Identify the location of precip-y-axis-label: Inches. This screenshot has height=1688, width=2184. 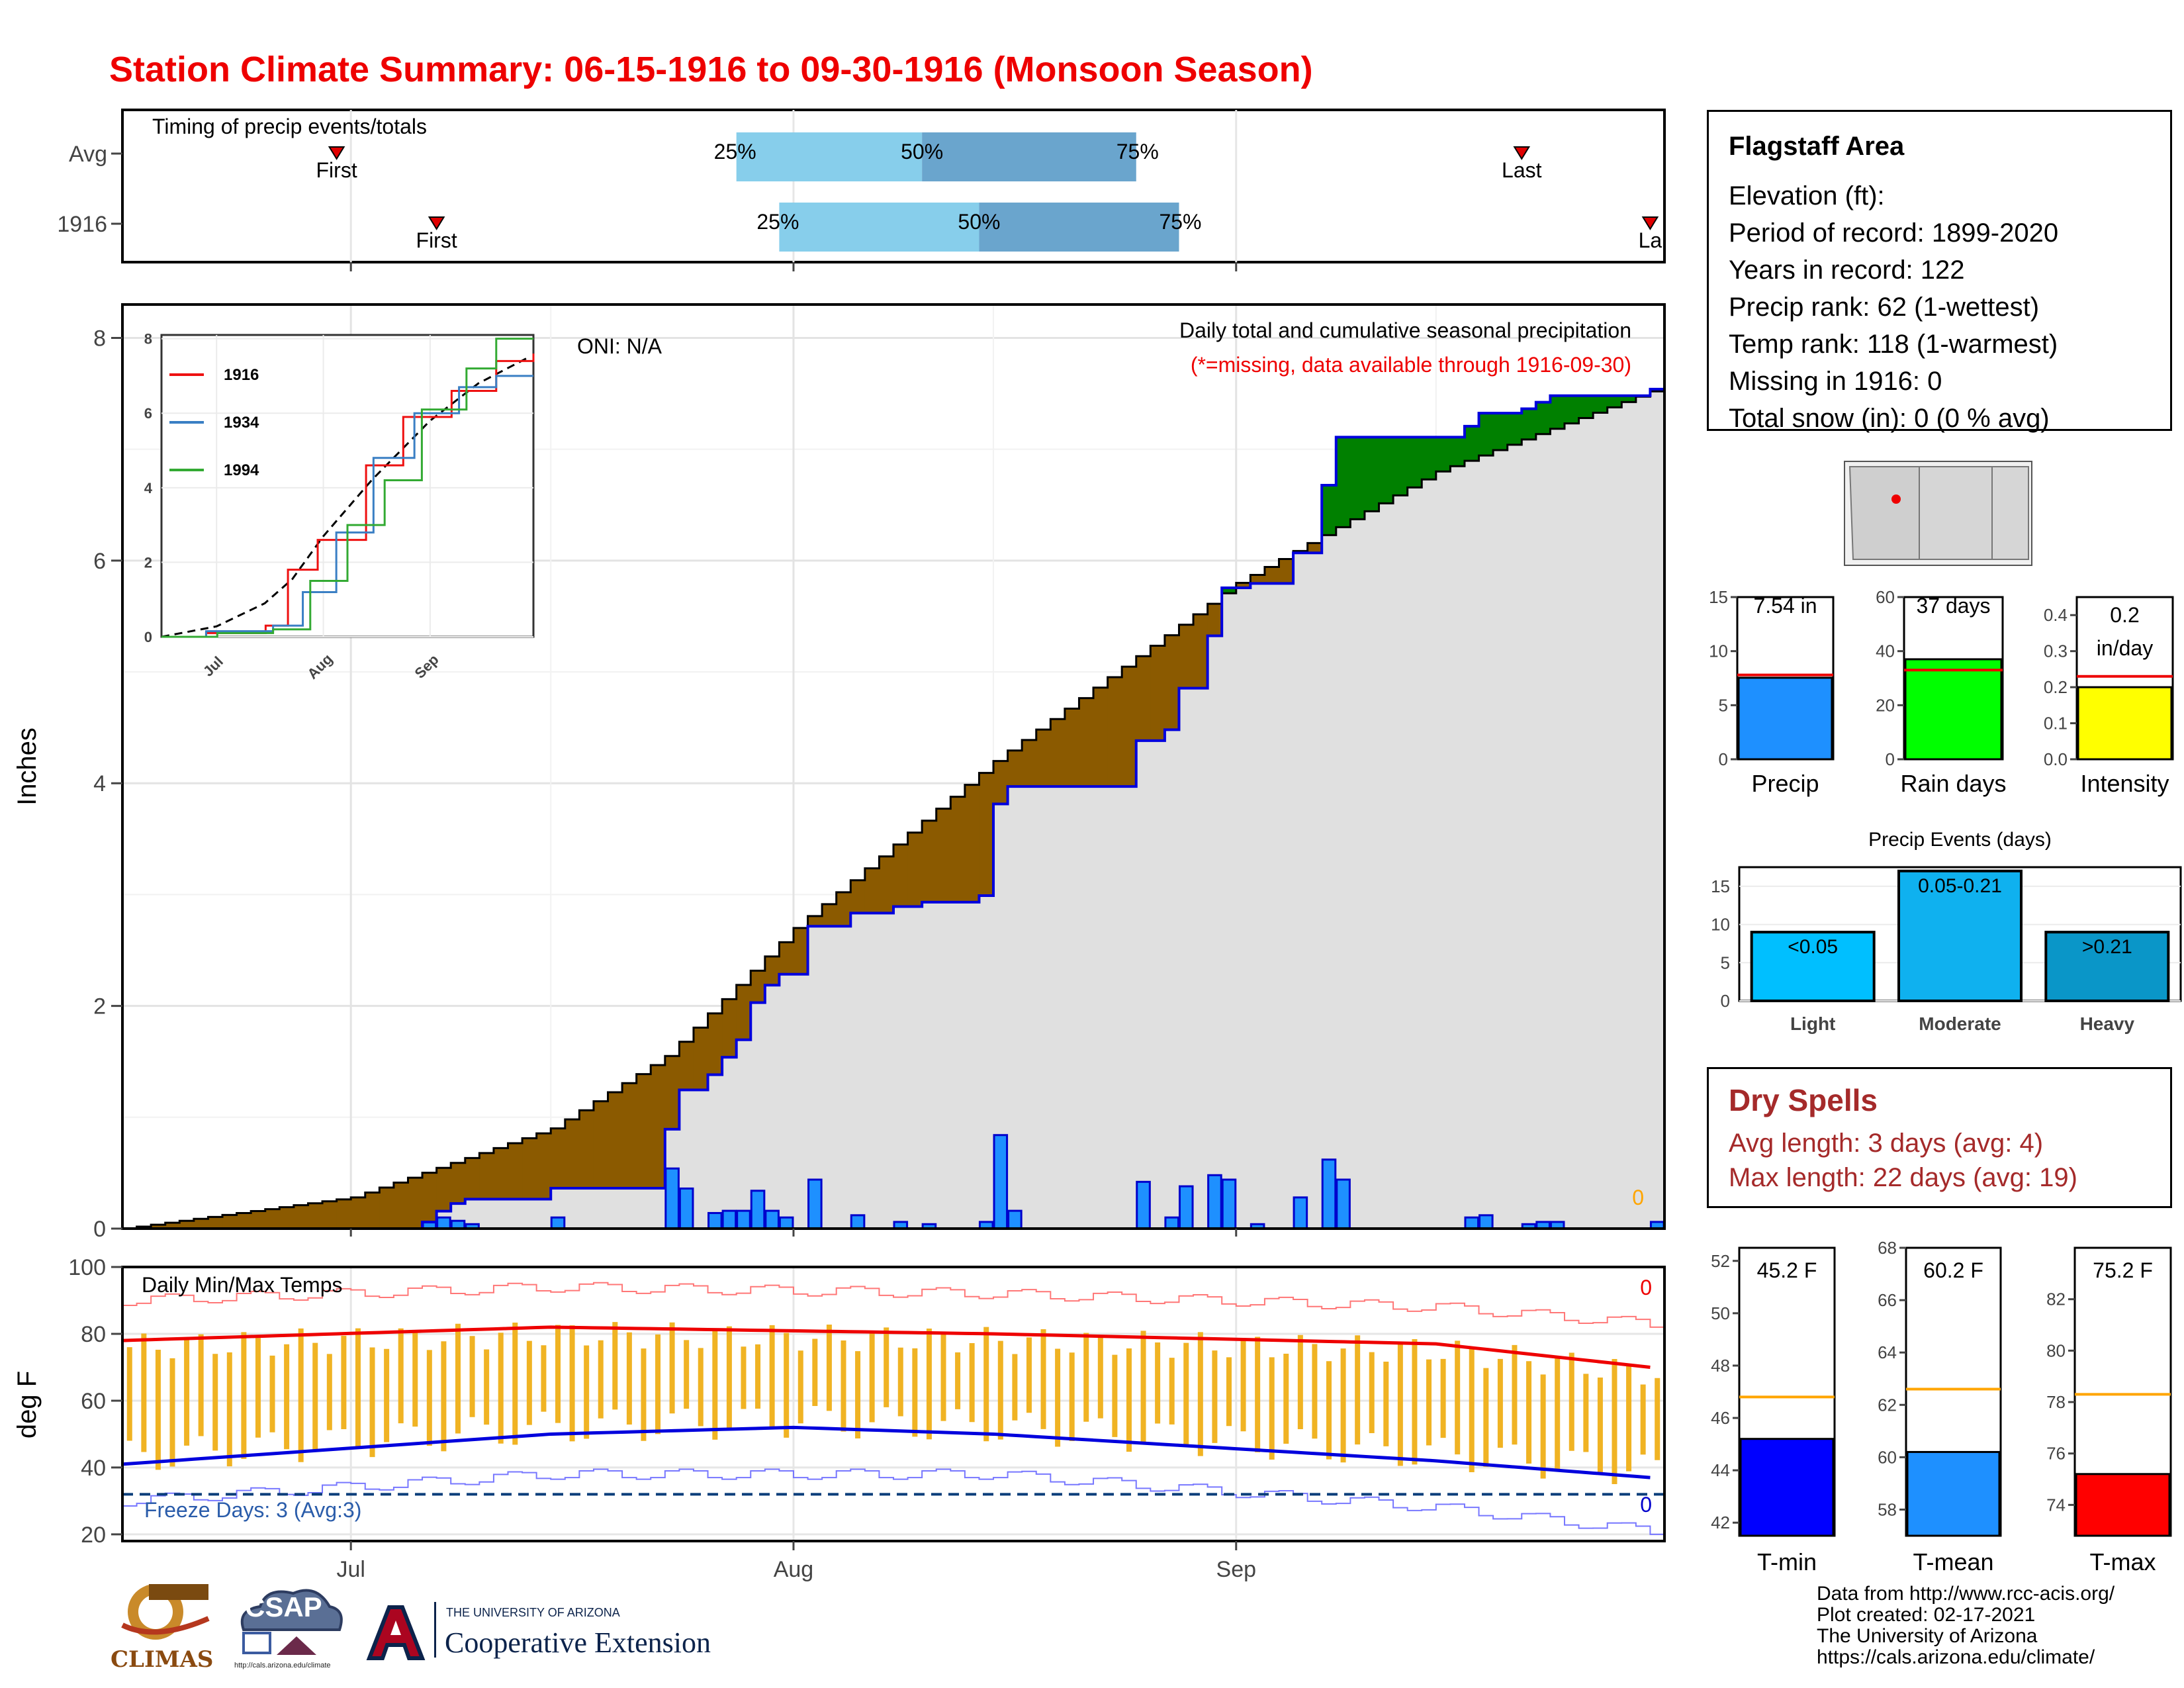
(28, 766).